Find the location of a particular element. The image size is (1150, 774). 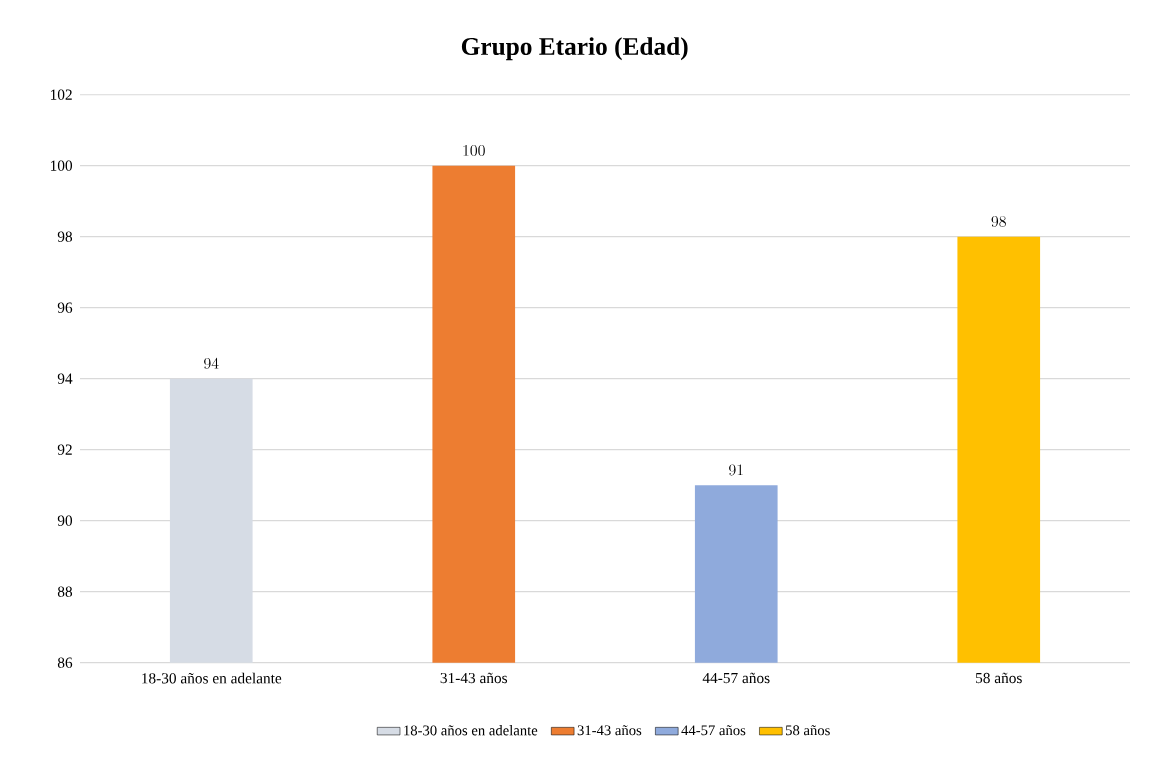

x-tick-label: 58 años is located at coordinates (999, 678).